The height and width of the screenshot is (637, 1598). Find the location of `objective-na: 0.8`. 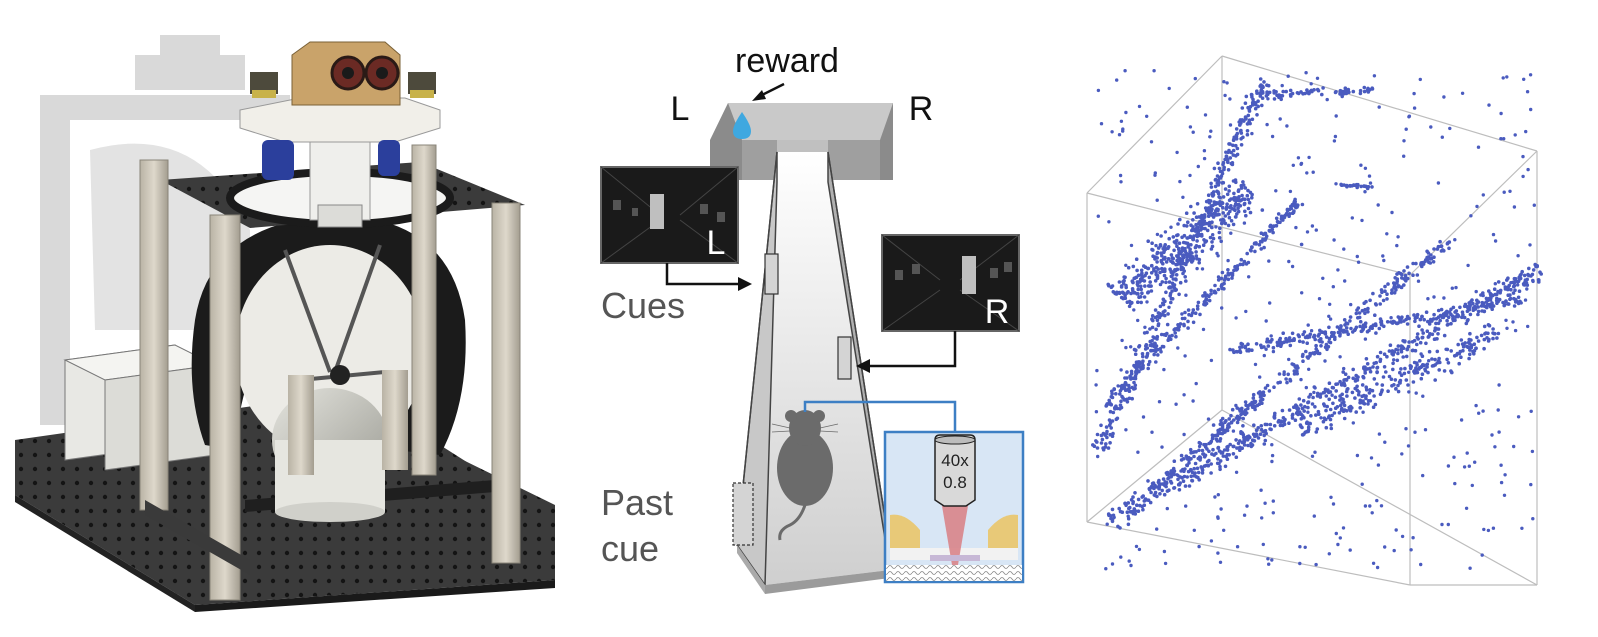

objective-na: 0.8 is located at coordinates (955, 482).